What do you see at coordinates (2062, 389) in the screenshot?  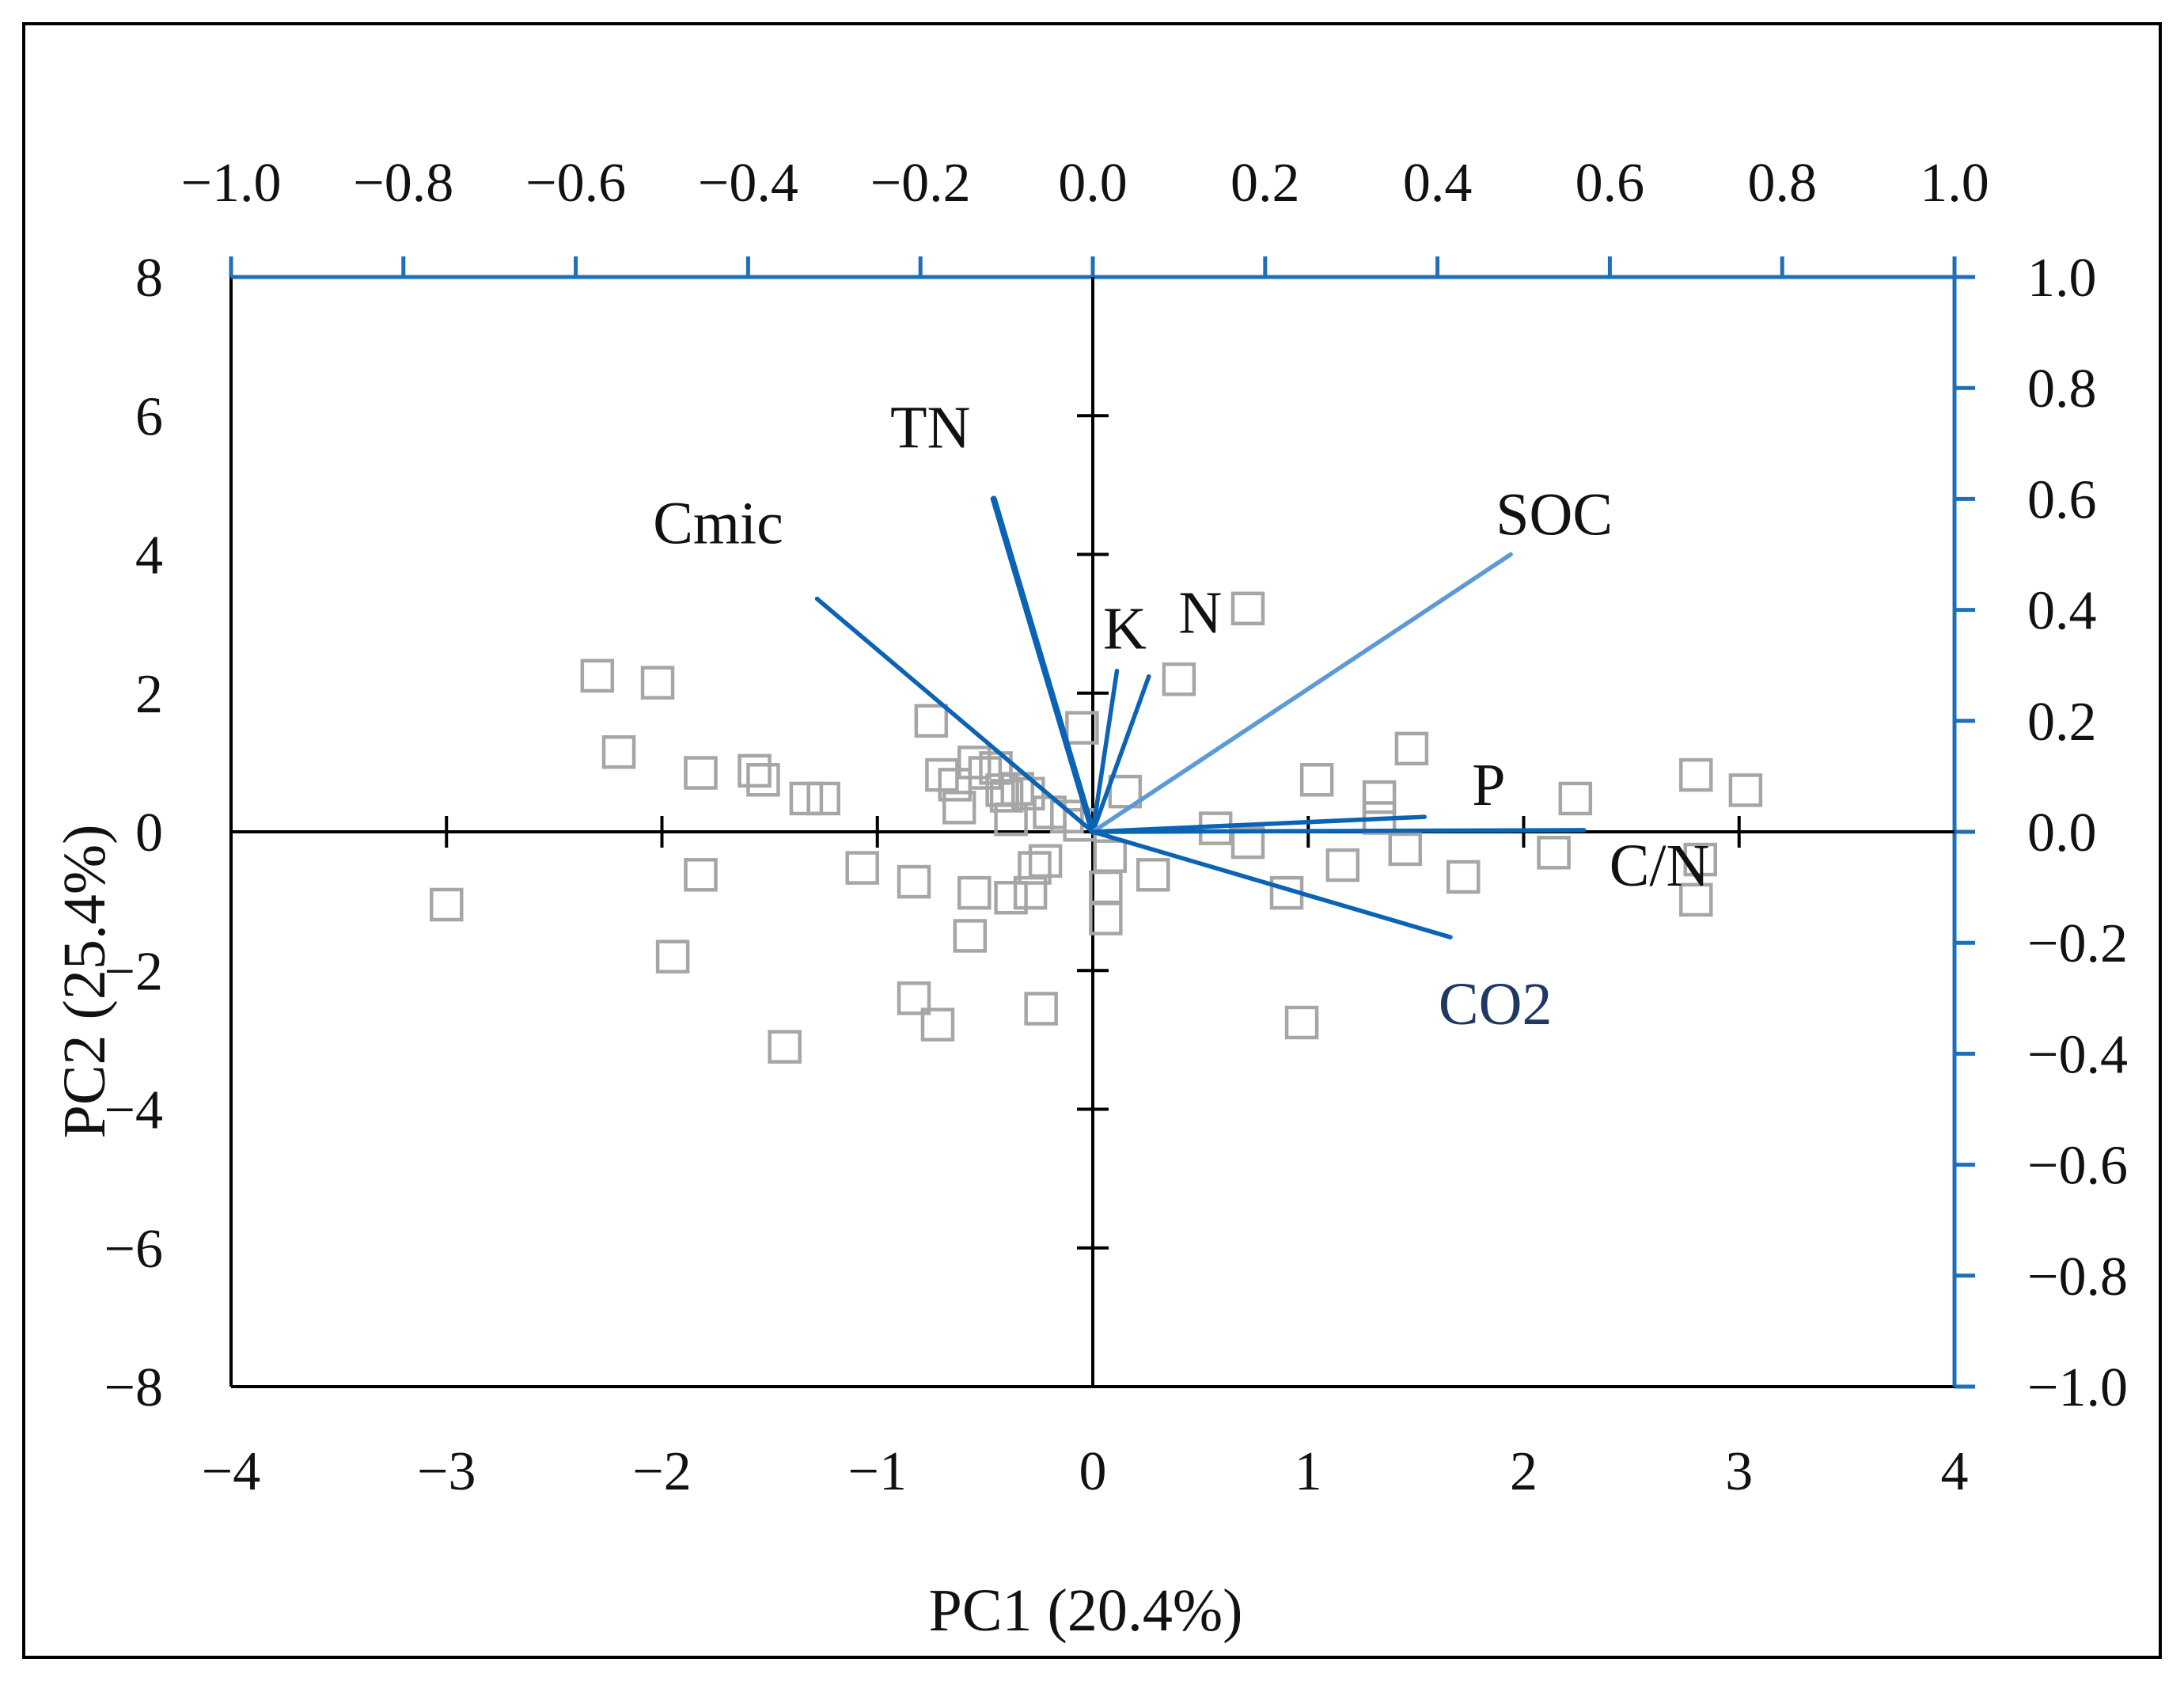 I see `right-loading-tick-label: 0.8` at bounding box center [2062, 389].